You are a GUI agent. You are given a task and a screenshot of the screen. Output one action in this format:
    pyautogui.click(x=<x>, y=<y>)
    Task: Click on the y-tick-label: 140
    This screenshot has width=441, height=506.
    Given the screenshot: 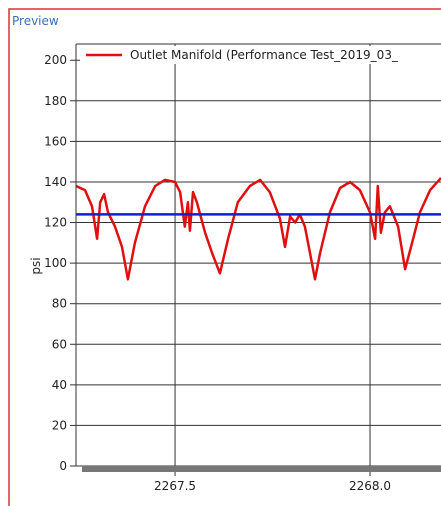 What is the action you would take?
    pyautogui.click(x=55, y=182)
    